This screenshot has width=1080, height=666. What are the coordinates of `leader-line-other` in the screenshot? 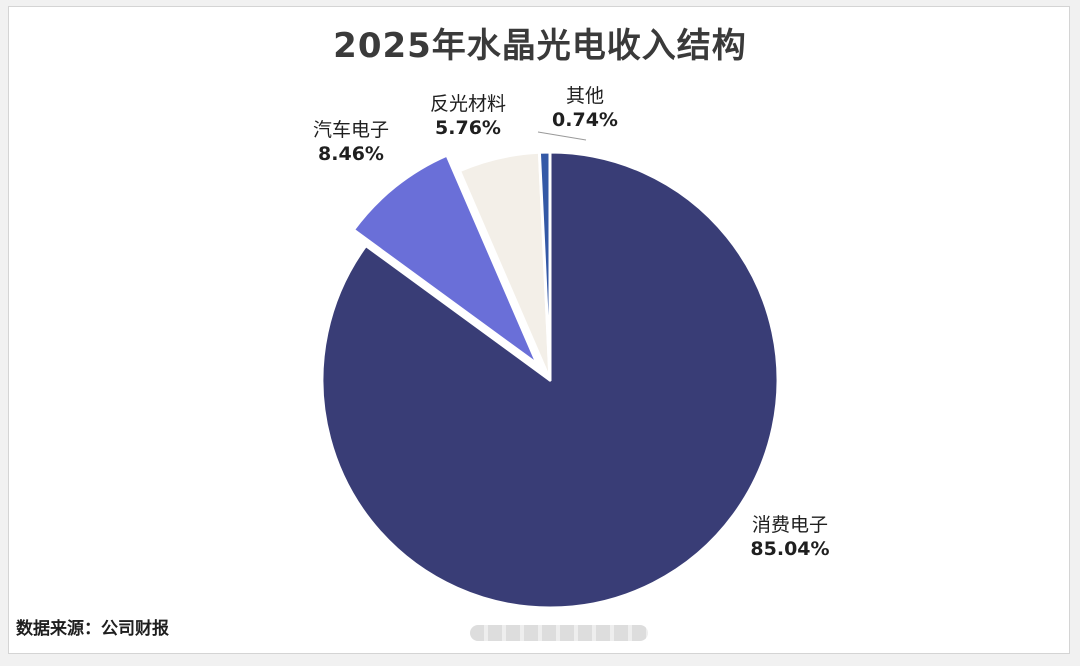 It's located at (562, 136).